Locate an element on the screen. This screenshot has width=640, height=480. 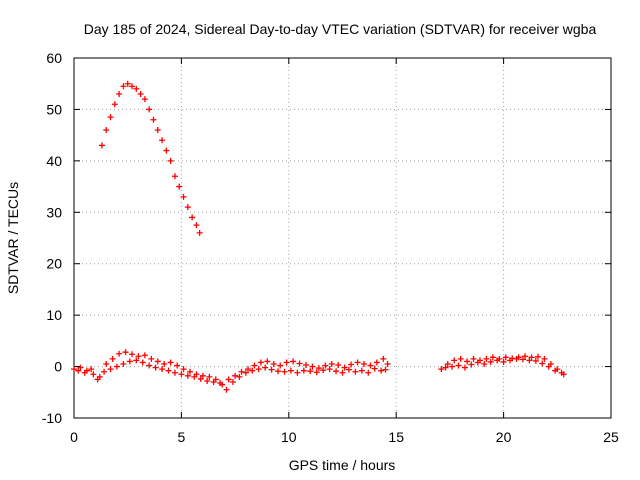
y-tick-label: 50 is located at coordinates (54, 109).